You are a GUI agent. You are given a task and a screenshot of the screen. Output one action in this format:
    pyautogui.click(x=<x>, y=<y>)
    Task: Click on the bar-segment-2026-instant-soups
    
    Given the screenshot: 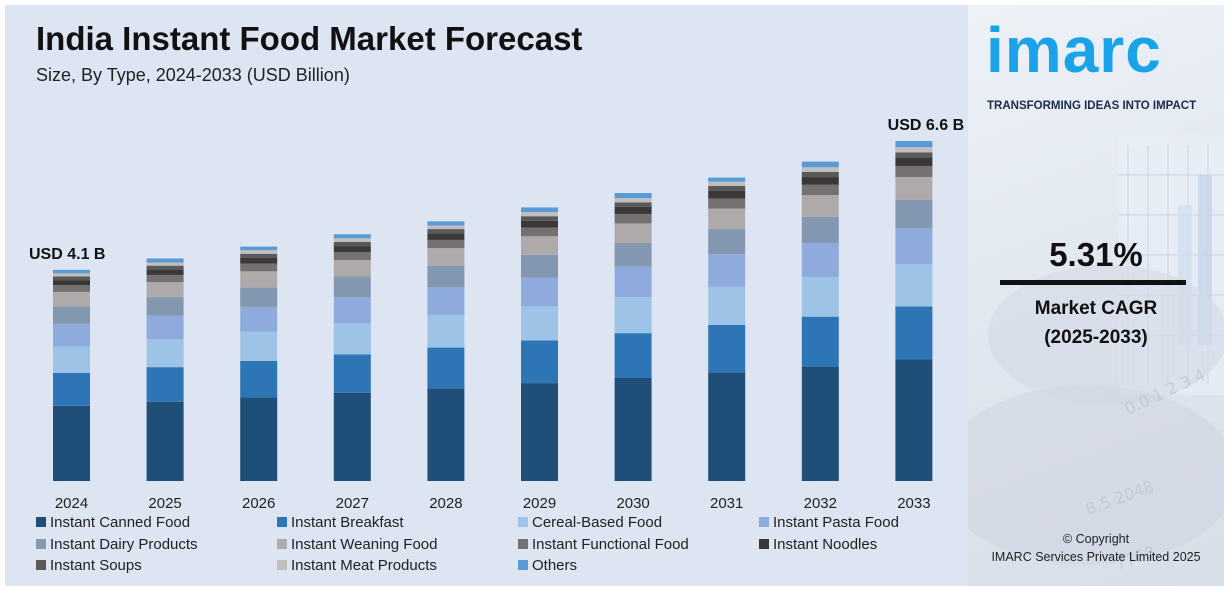 What is the action you would take?
    pyautogui.click(x=259, y=255)
    